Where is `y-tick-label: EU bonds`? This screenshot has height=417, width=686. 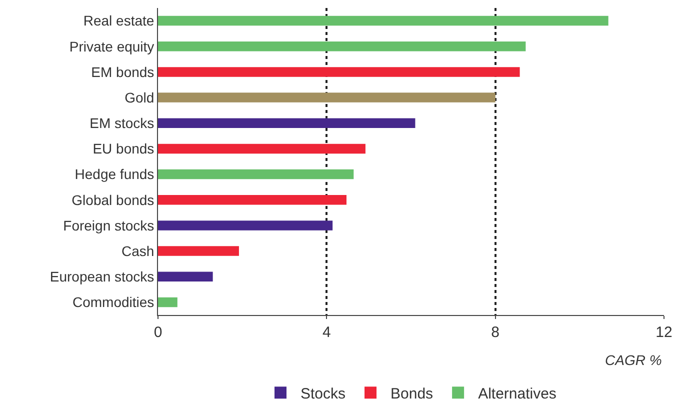
y-tick-label: EU bonds is located at coordinates (123, 148).